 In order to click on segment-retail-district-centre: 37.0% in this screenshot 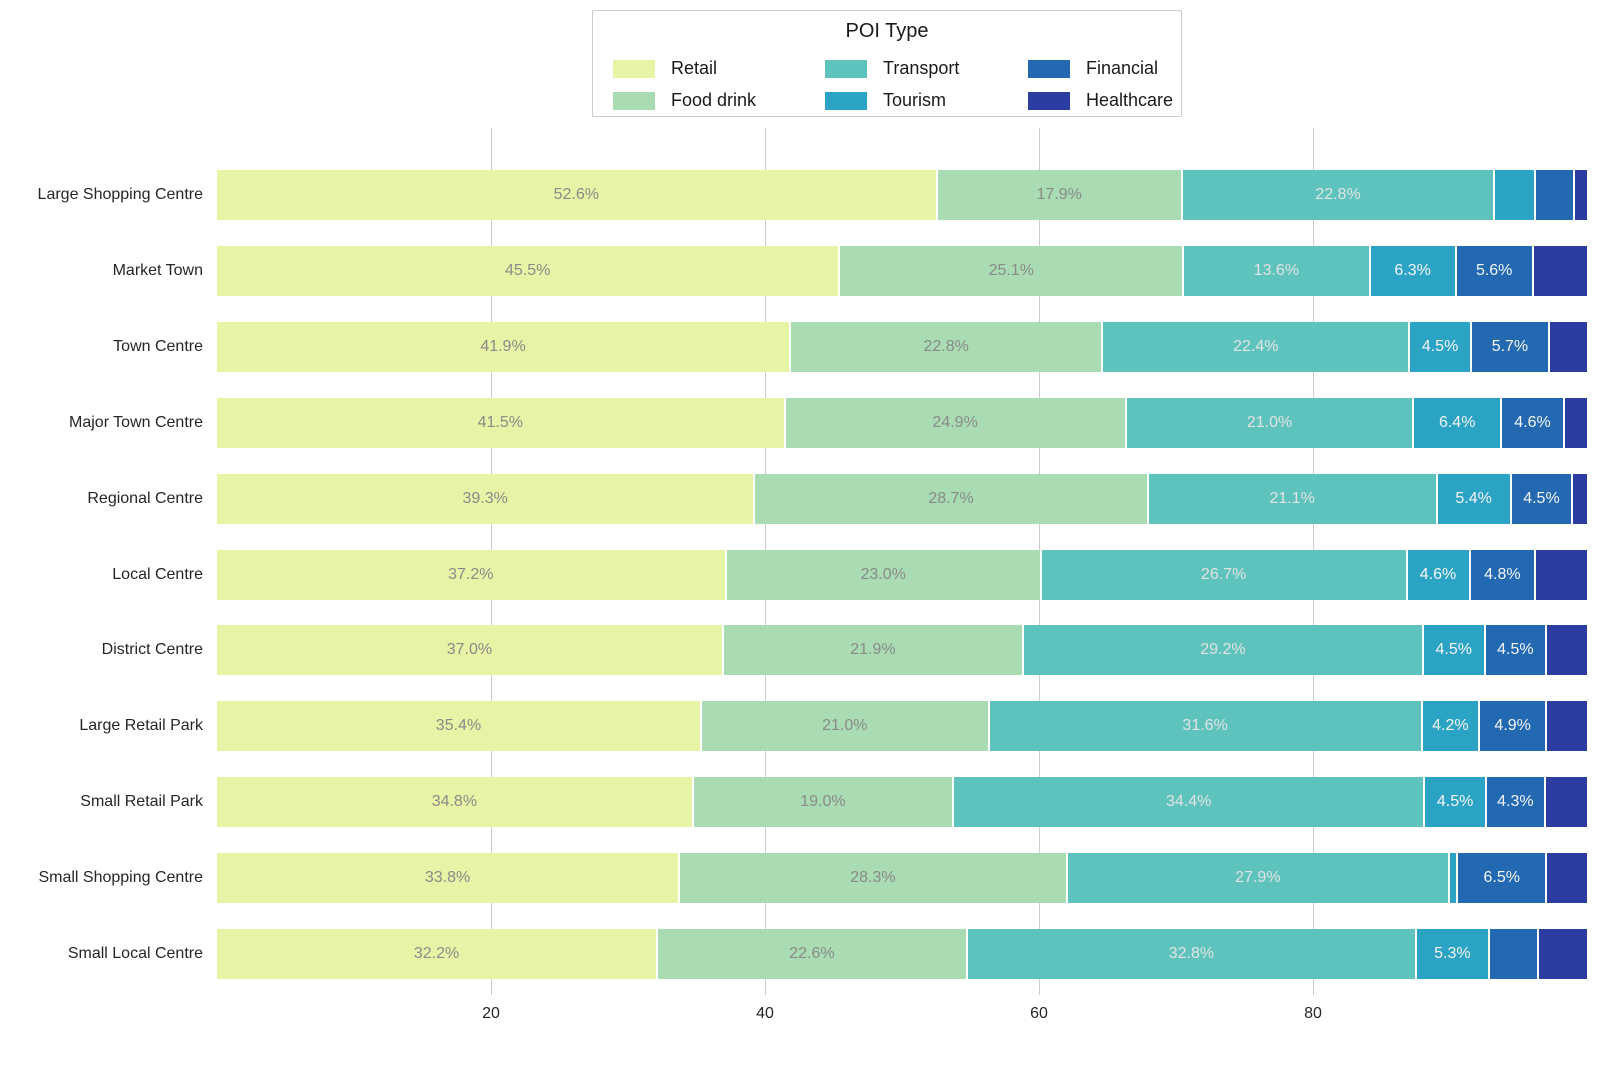, I will do `click(470, 650)`.